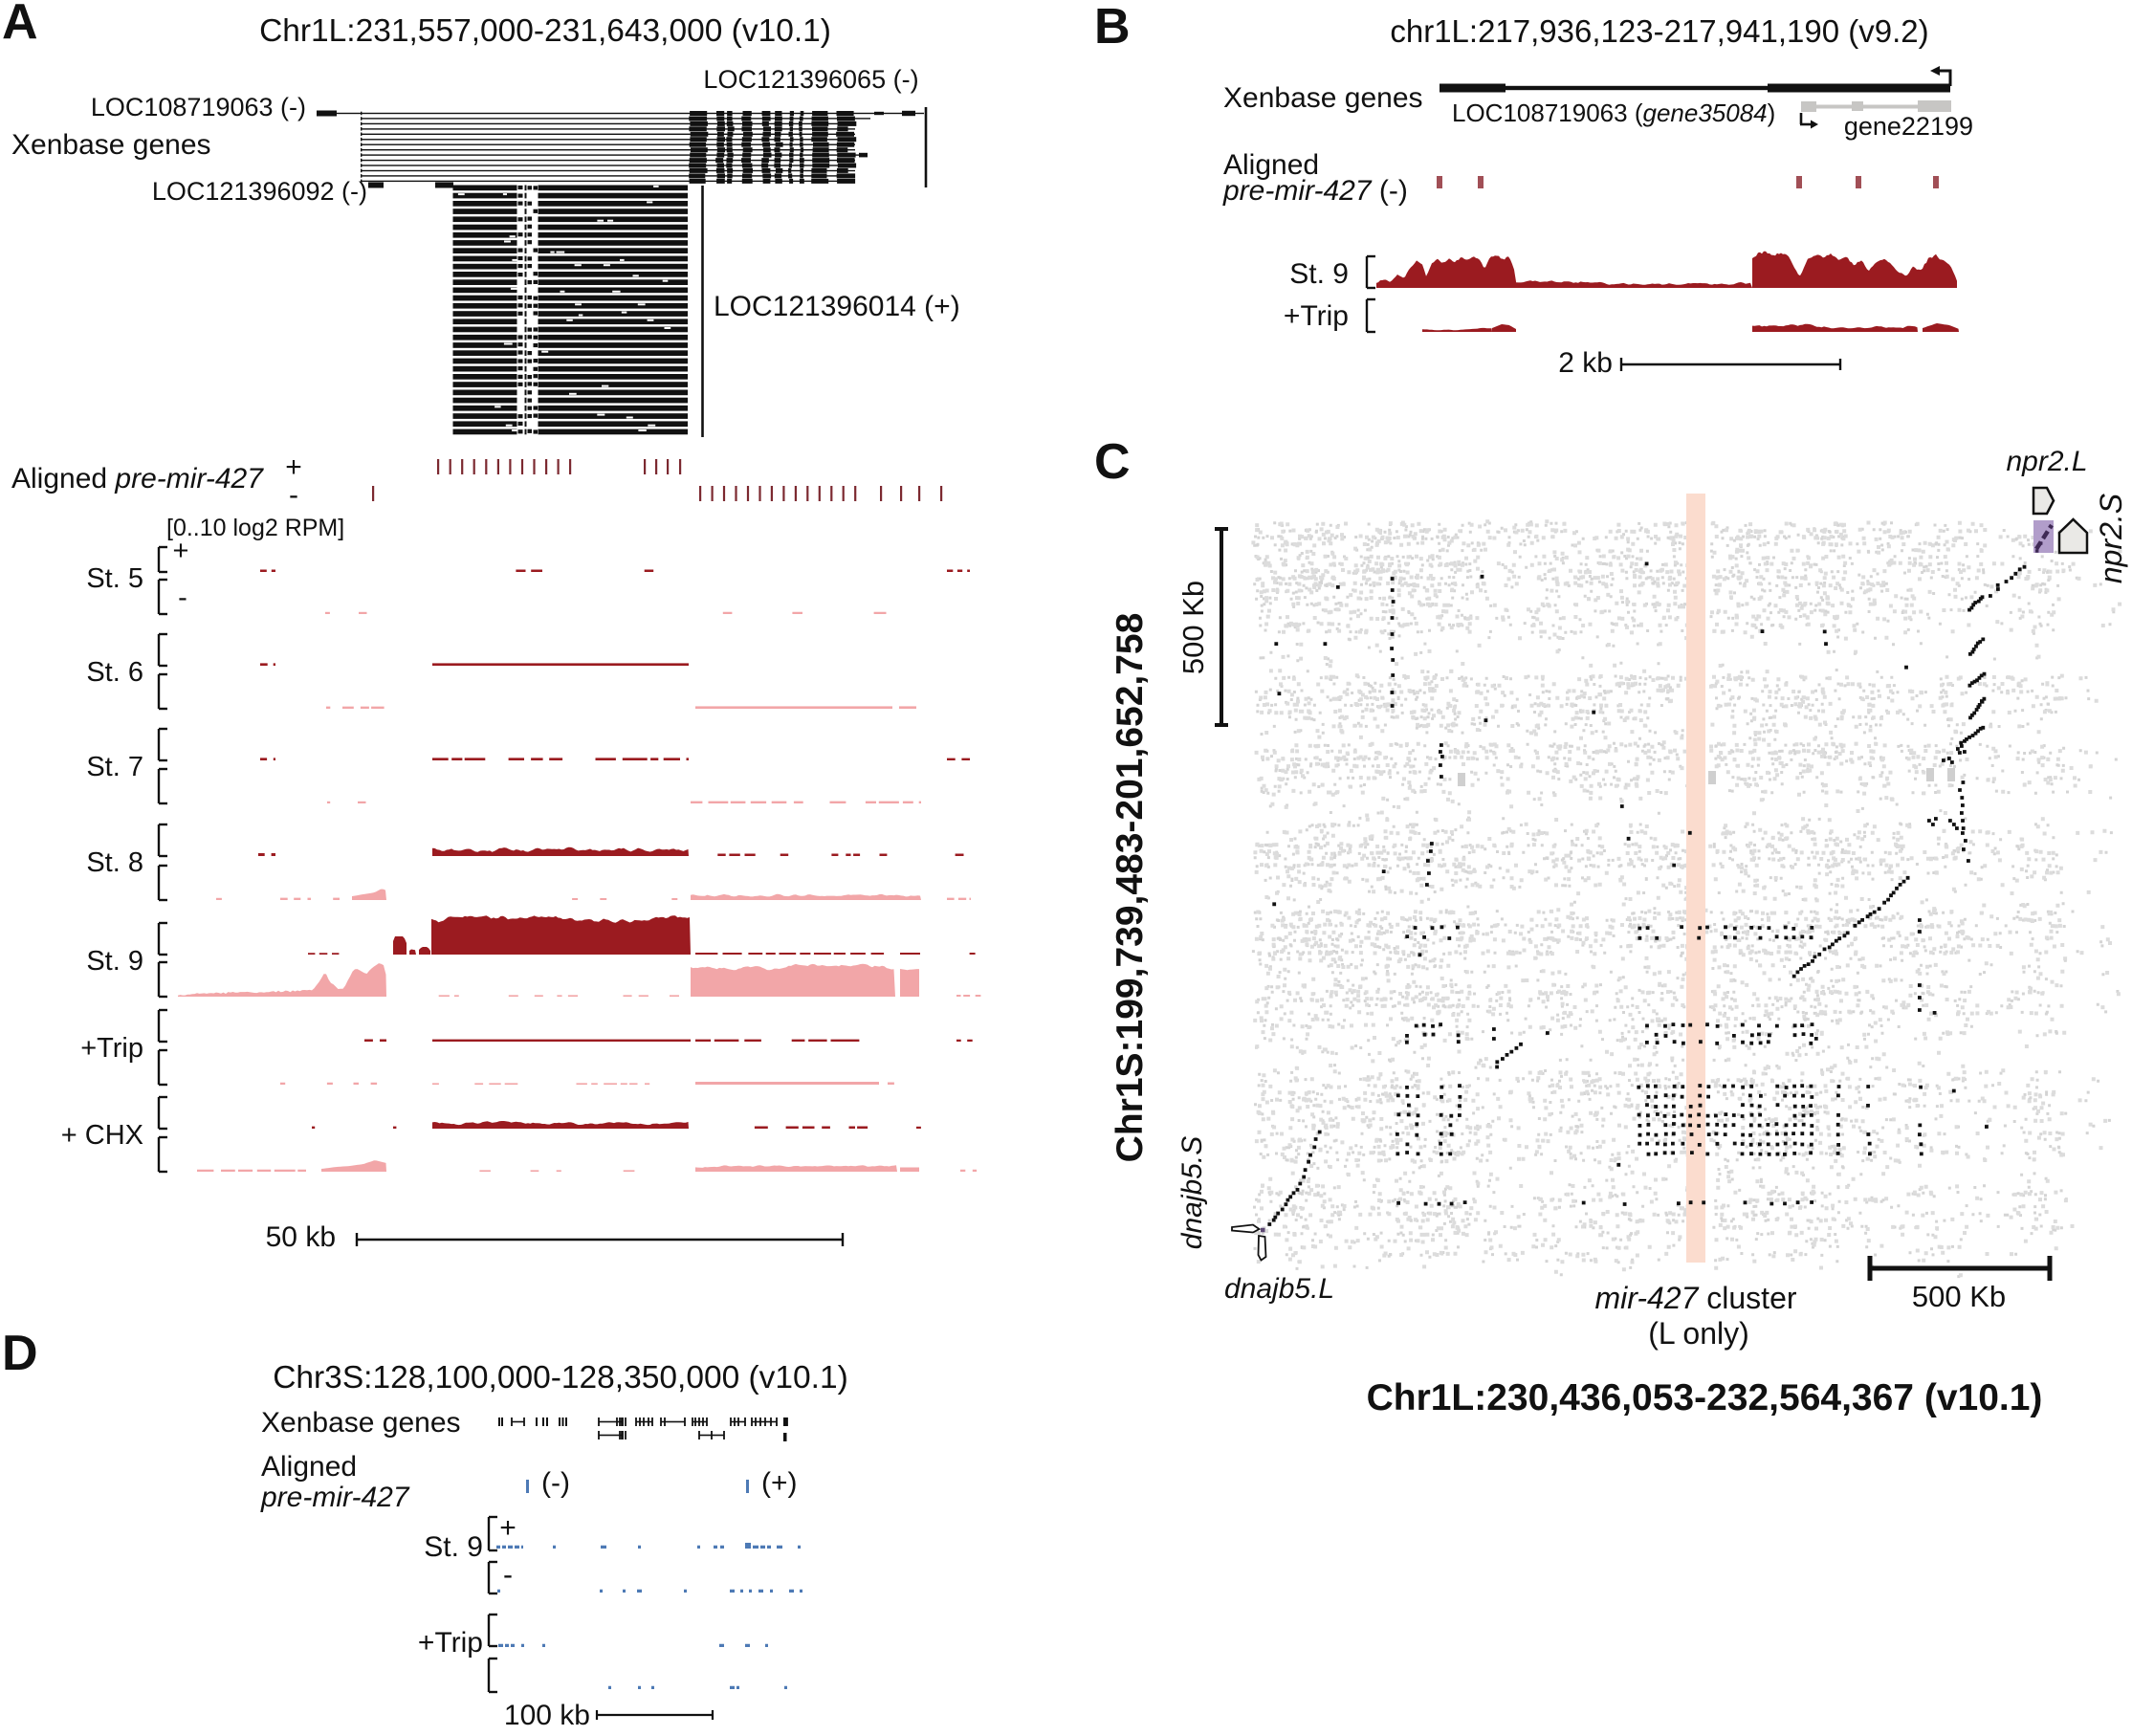  I want to click on svg-text: D, so click(20, 1353).